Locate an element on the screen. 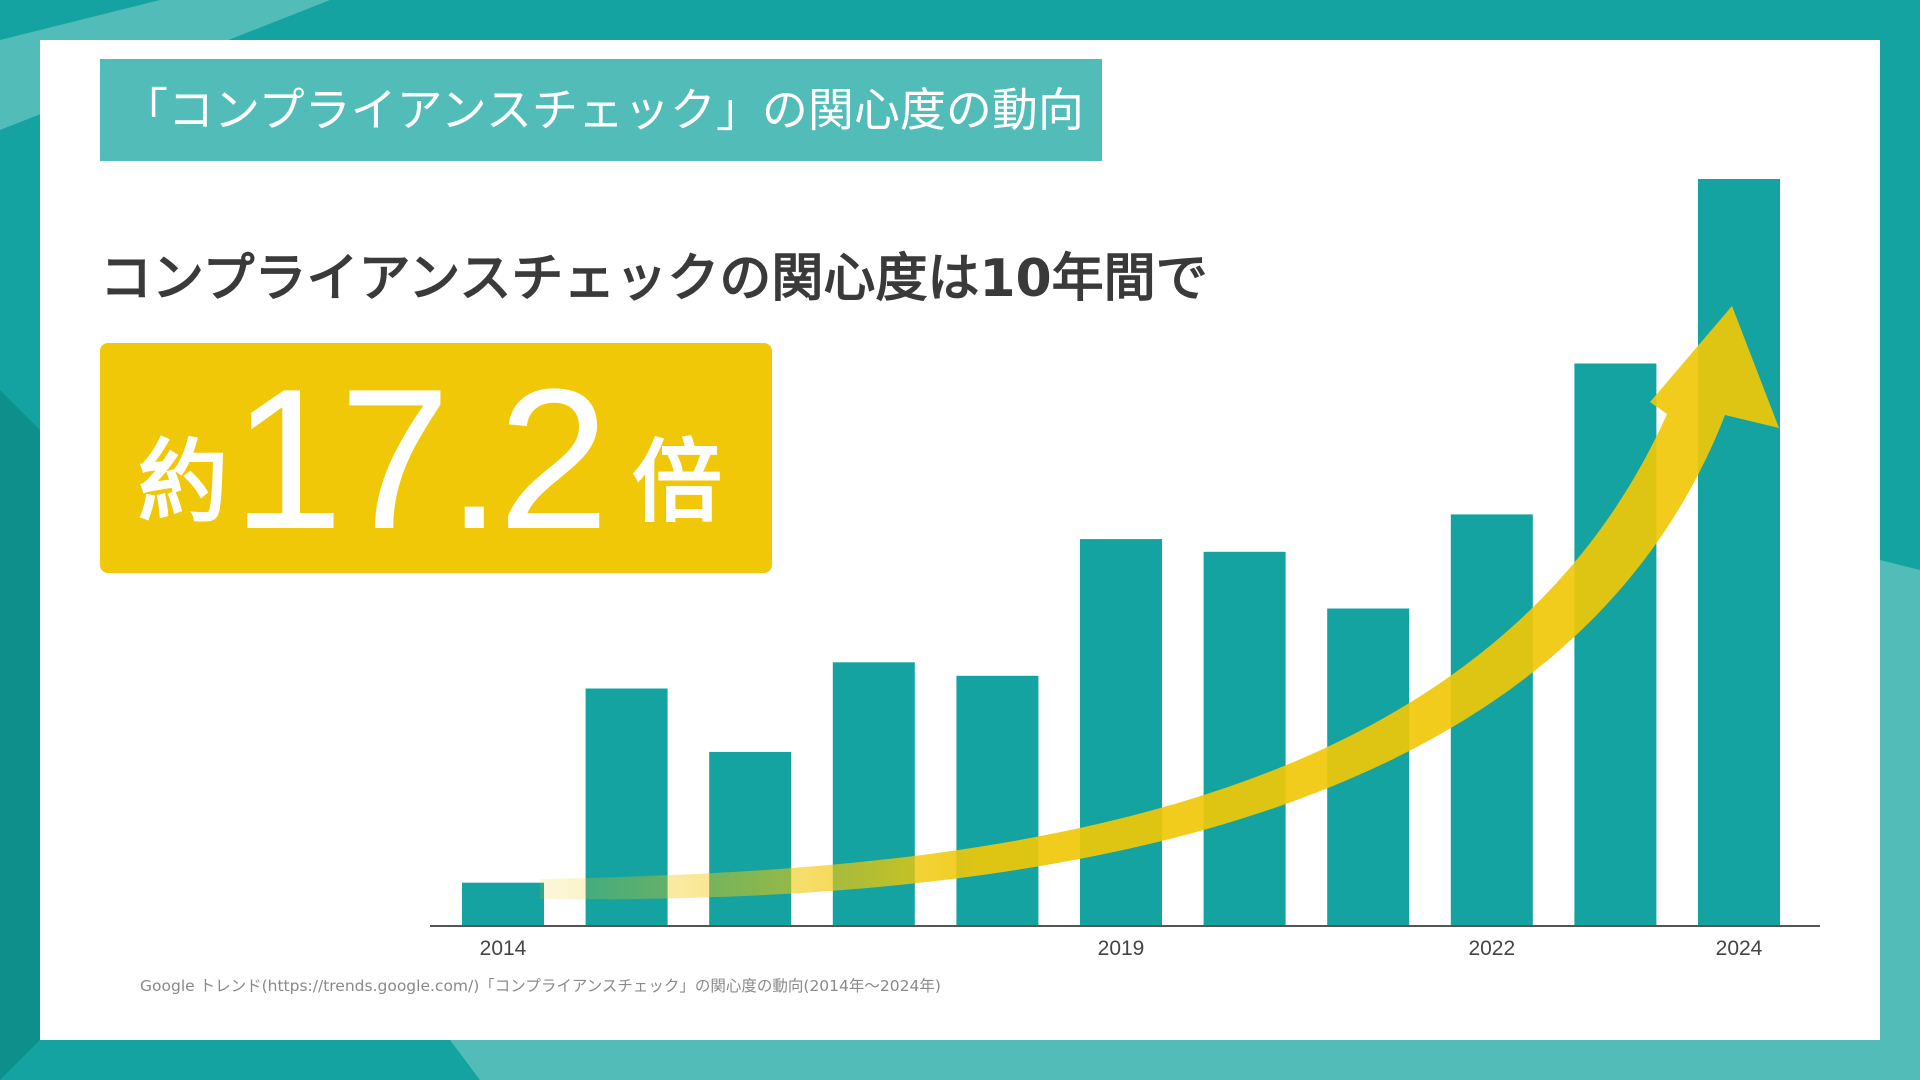  bar-2024 is located at coordinates (1739, 552).